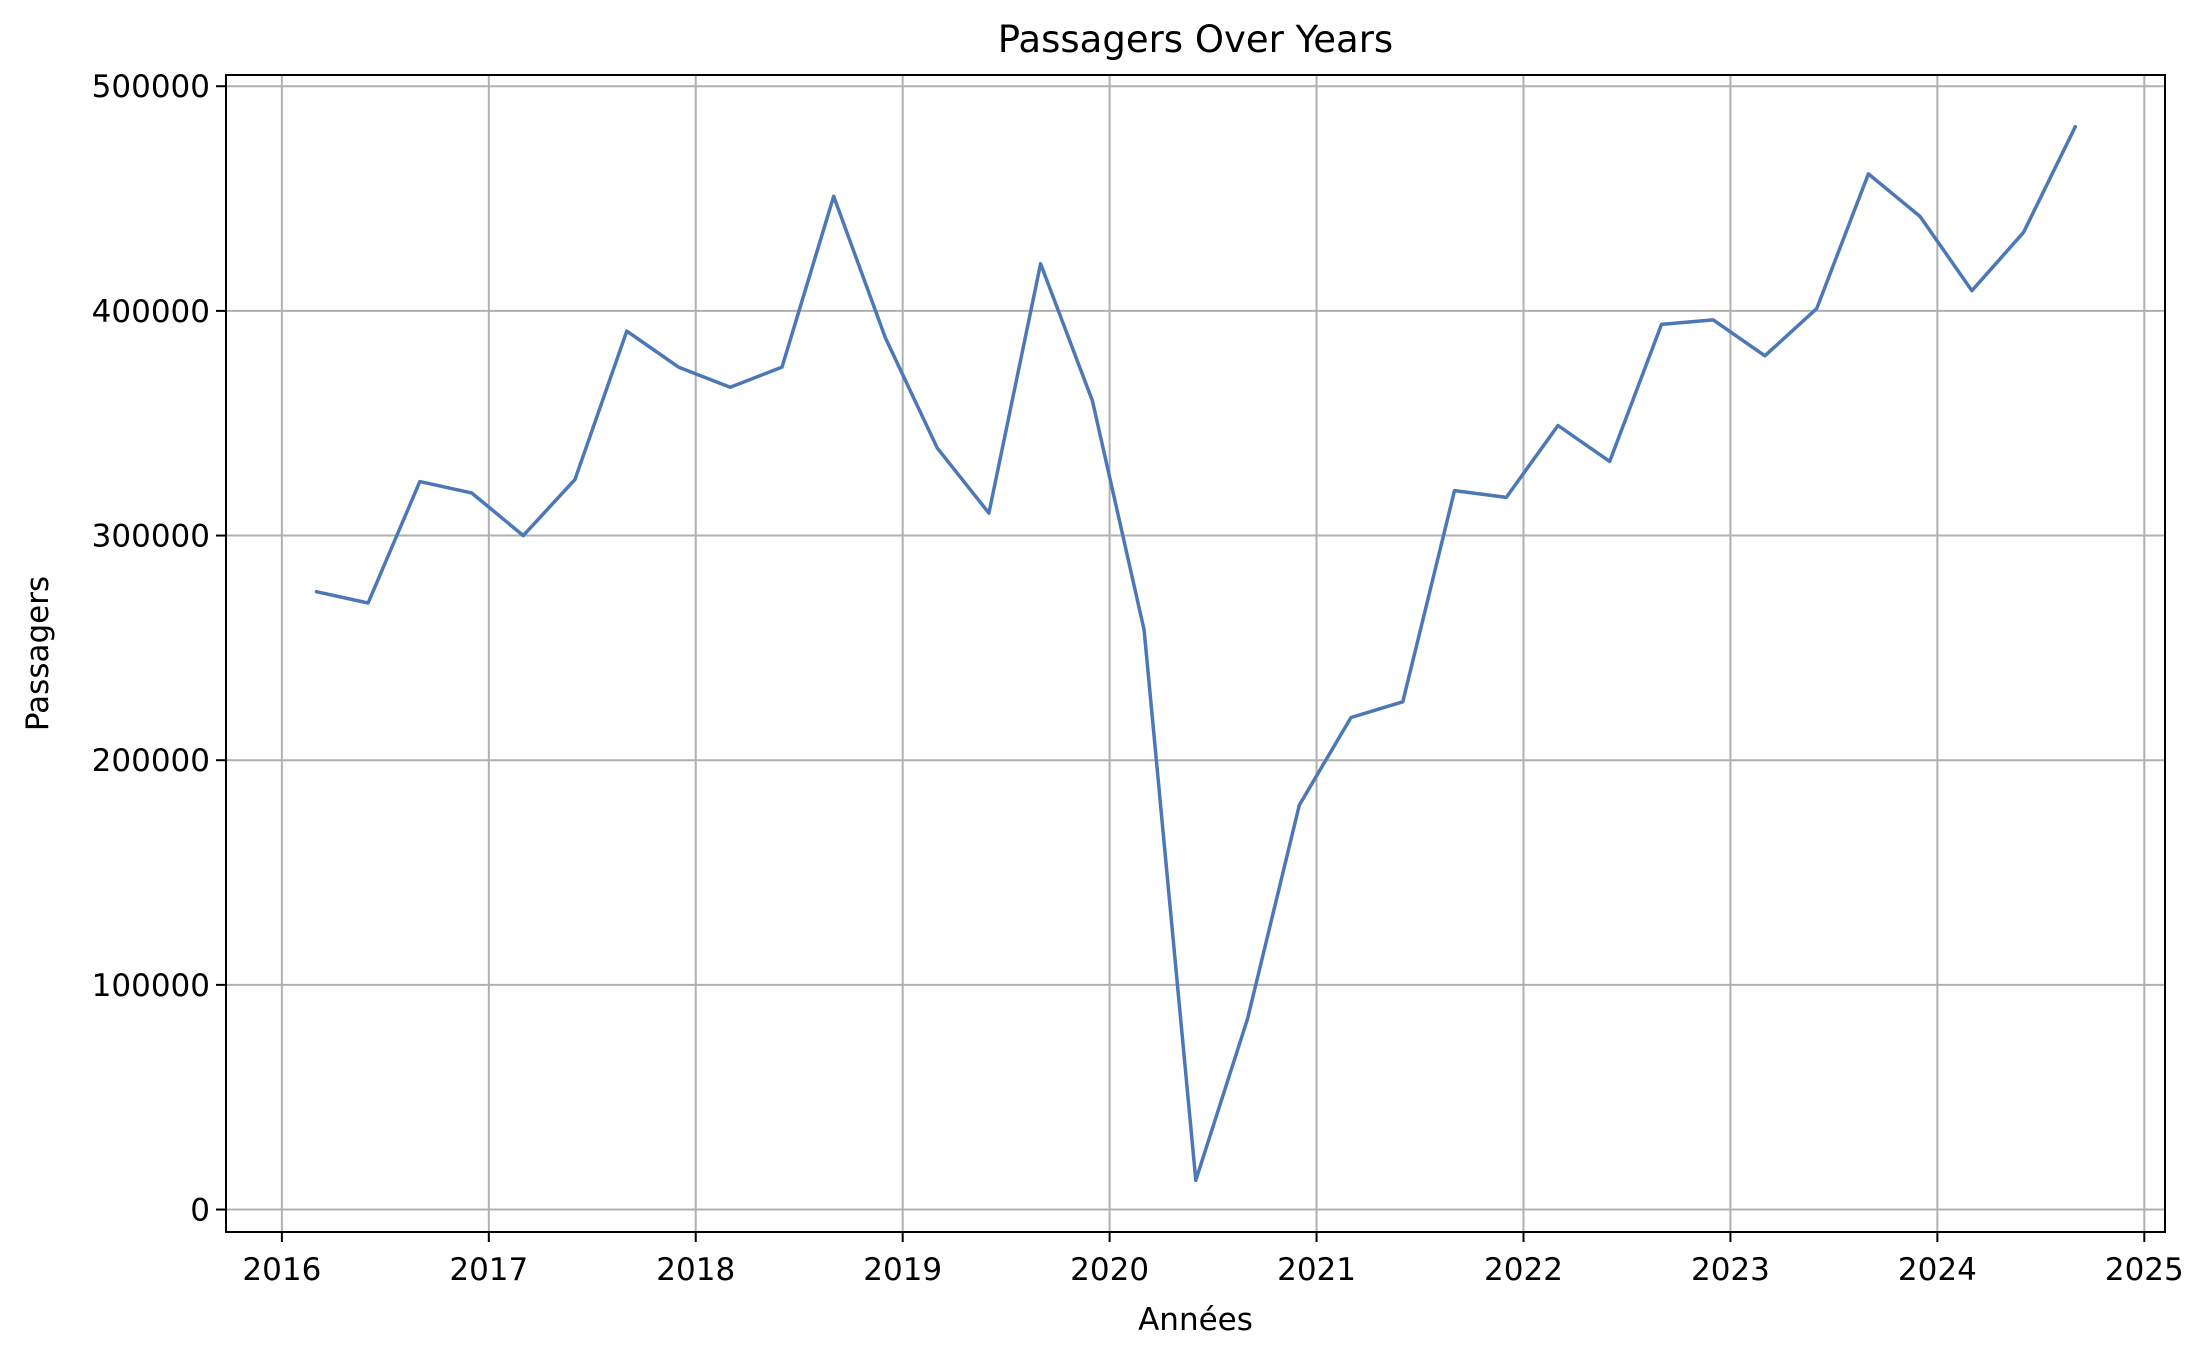 This screenshot has width=2207, height=1355. What do you see at coordinates (1316, 1270) in the screenshot?
I see `x-tick-label: 2021` at bounding box center [1316, 1270].